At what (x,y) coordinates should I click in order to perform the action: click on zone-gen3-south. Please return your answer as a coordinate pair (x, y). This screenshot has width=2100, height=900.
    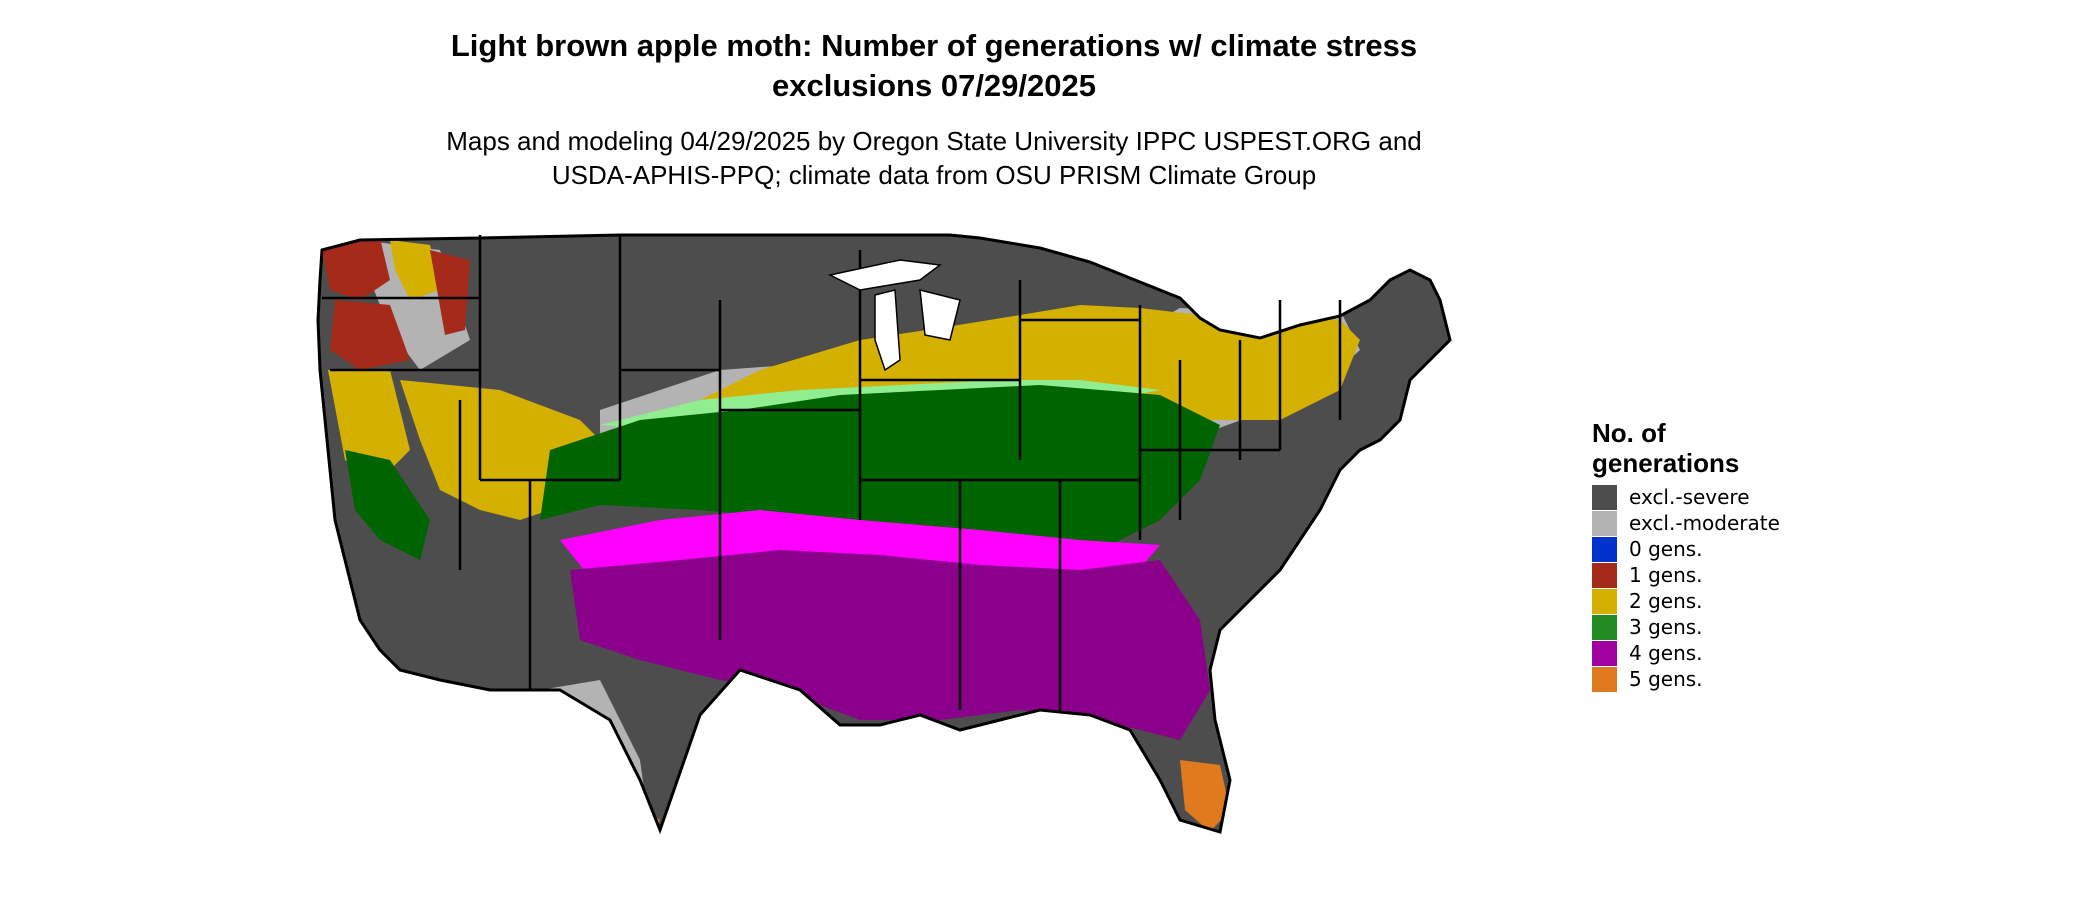
    Looking at the image, I should click on (880, 467).